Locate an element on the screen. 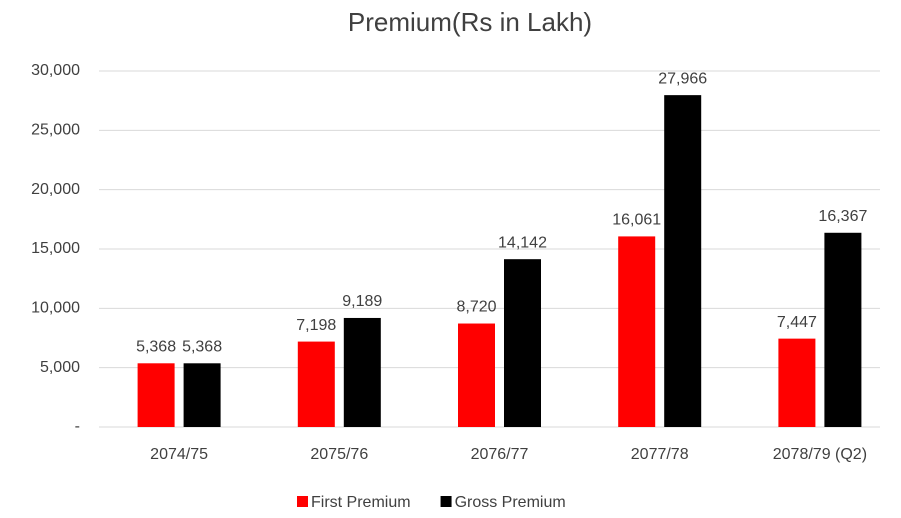  value-label: 7,447 is located at coordinates (797, 322).